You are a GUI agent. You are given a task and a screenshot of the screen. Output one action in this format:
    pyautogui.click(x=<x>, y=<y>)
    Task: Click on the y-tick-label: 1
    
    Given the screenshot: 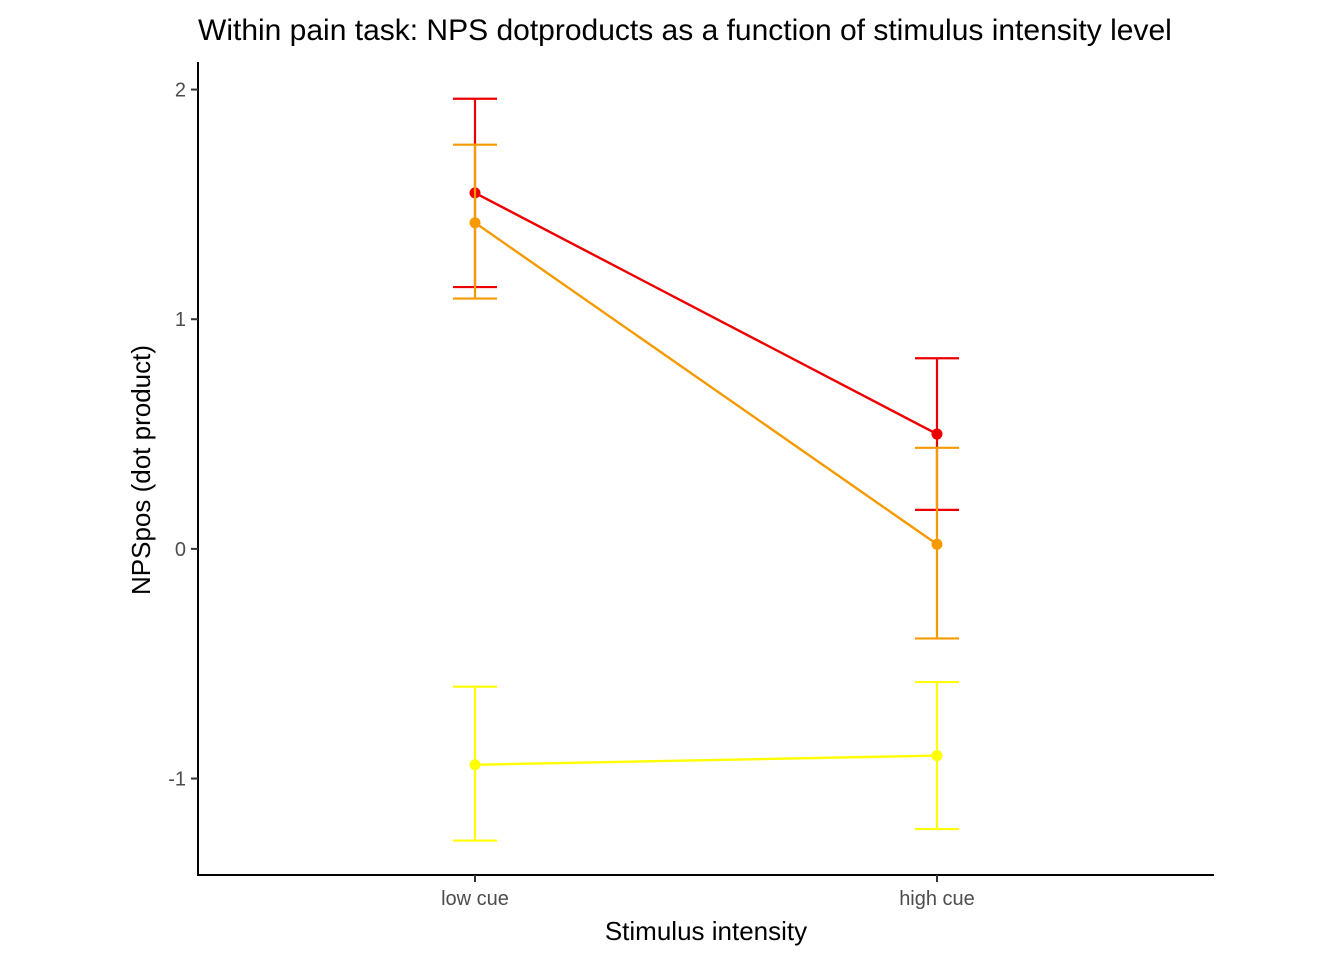 What is the action you would take?
    pyautogui.click(x=180, y=320)
    